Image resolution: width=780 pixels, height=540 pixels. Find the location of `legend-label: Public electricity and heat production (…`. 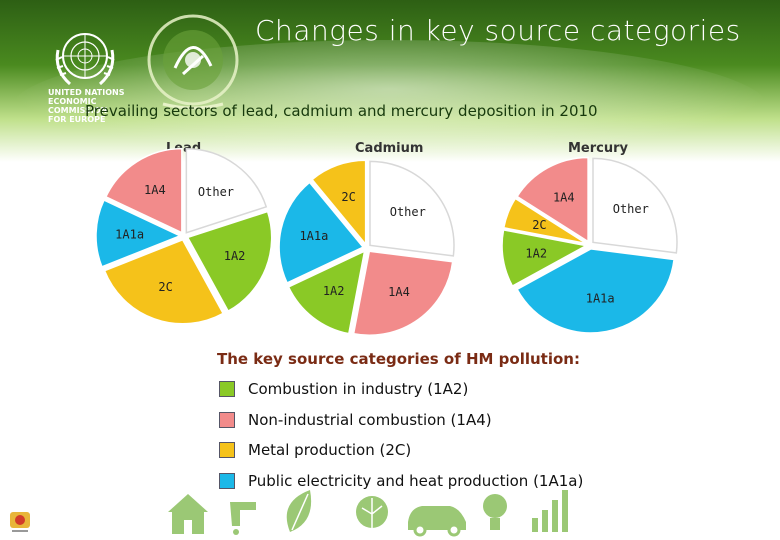

legend-label: Public electricity and heat production (… is located at coordinates (416, 481).